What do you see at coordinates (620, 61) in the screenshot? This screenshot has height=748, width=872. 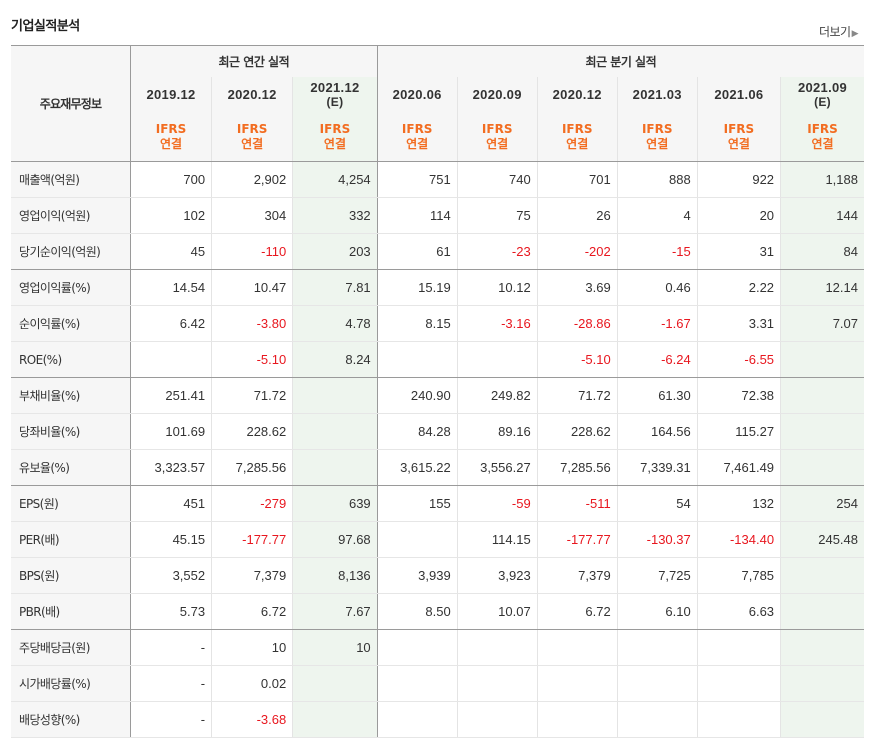 I see `quarter-group-header: 최근 분기 실적` at bounding box center [620, 61].